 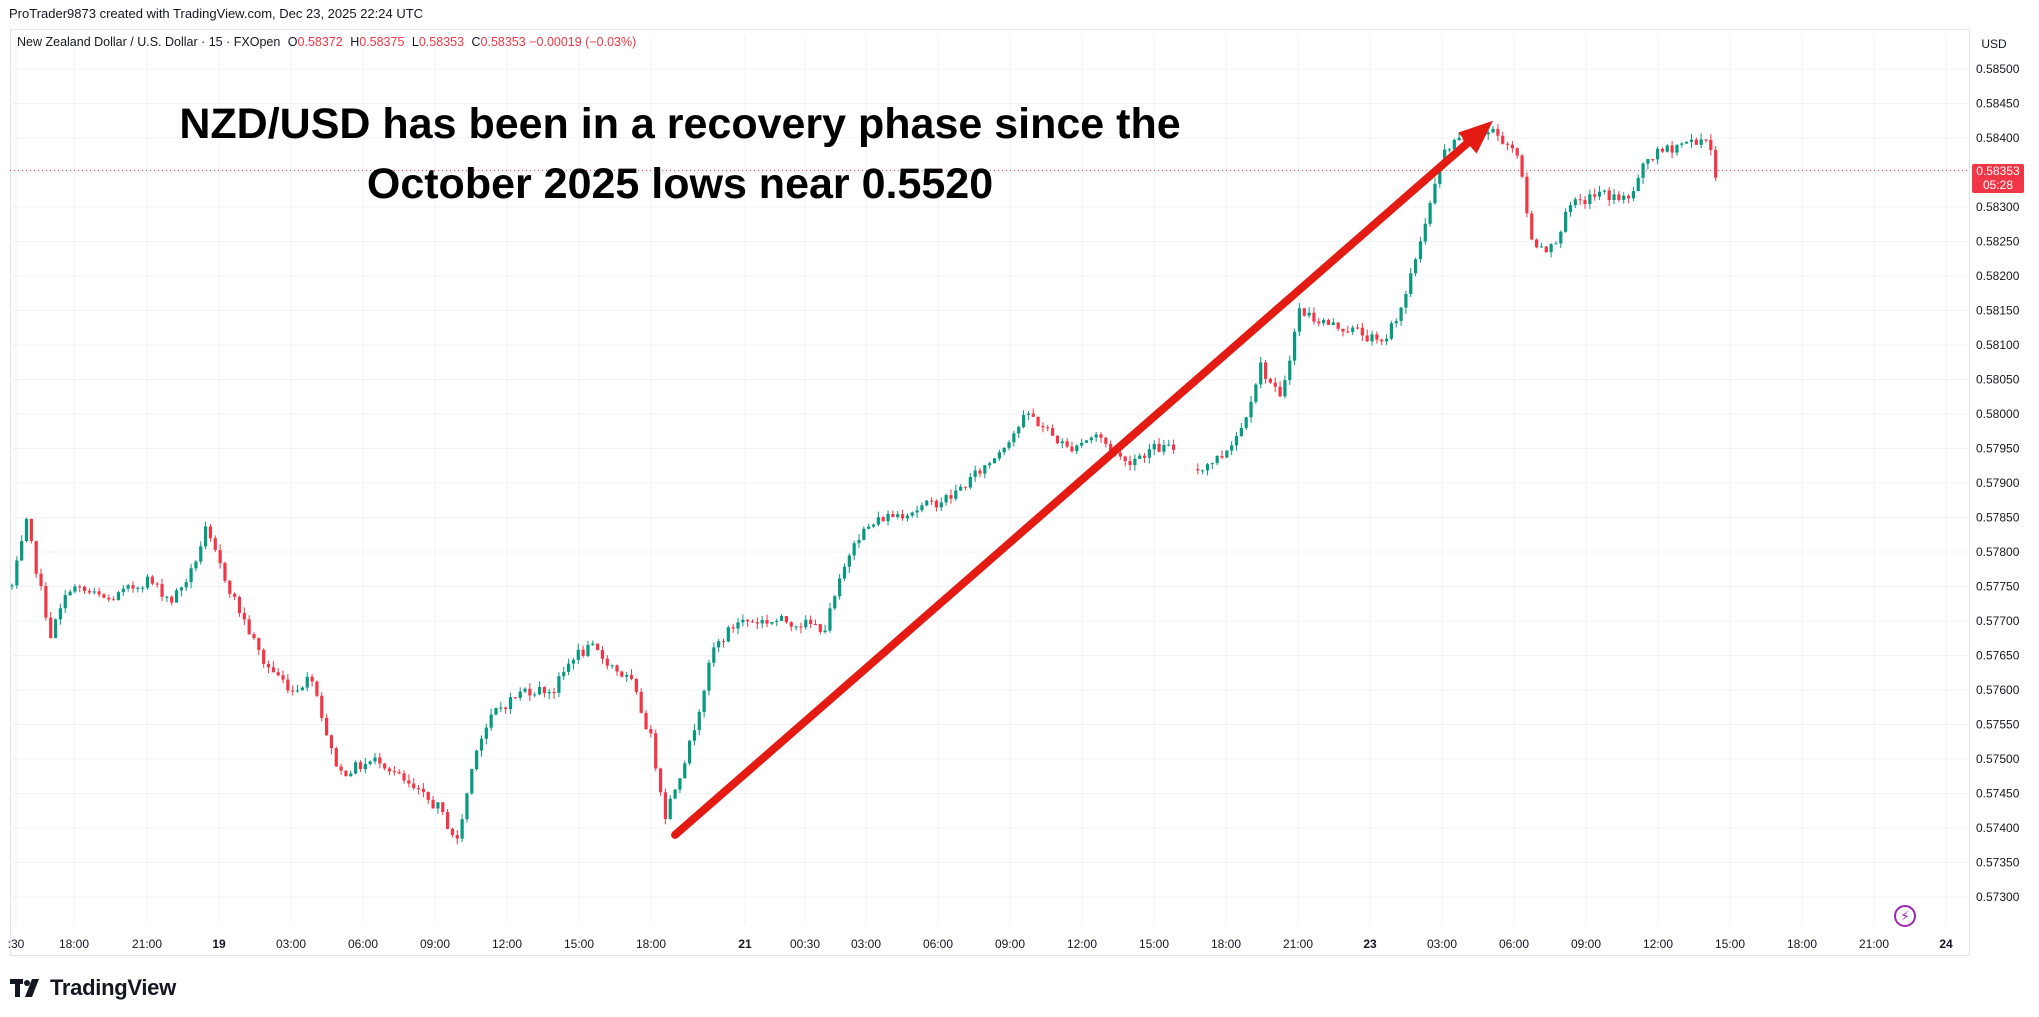 I want to click on y-tick-label: 0.58100, so click(x=1998, y=345).